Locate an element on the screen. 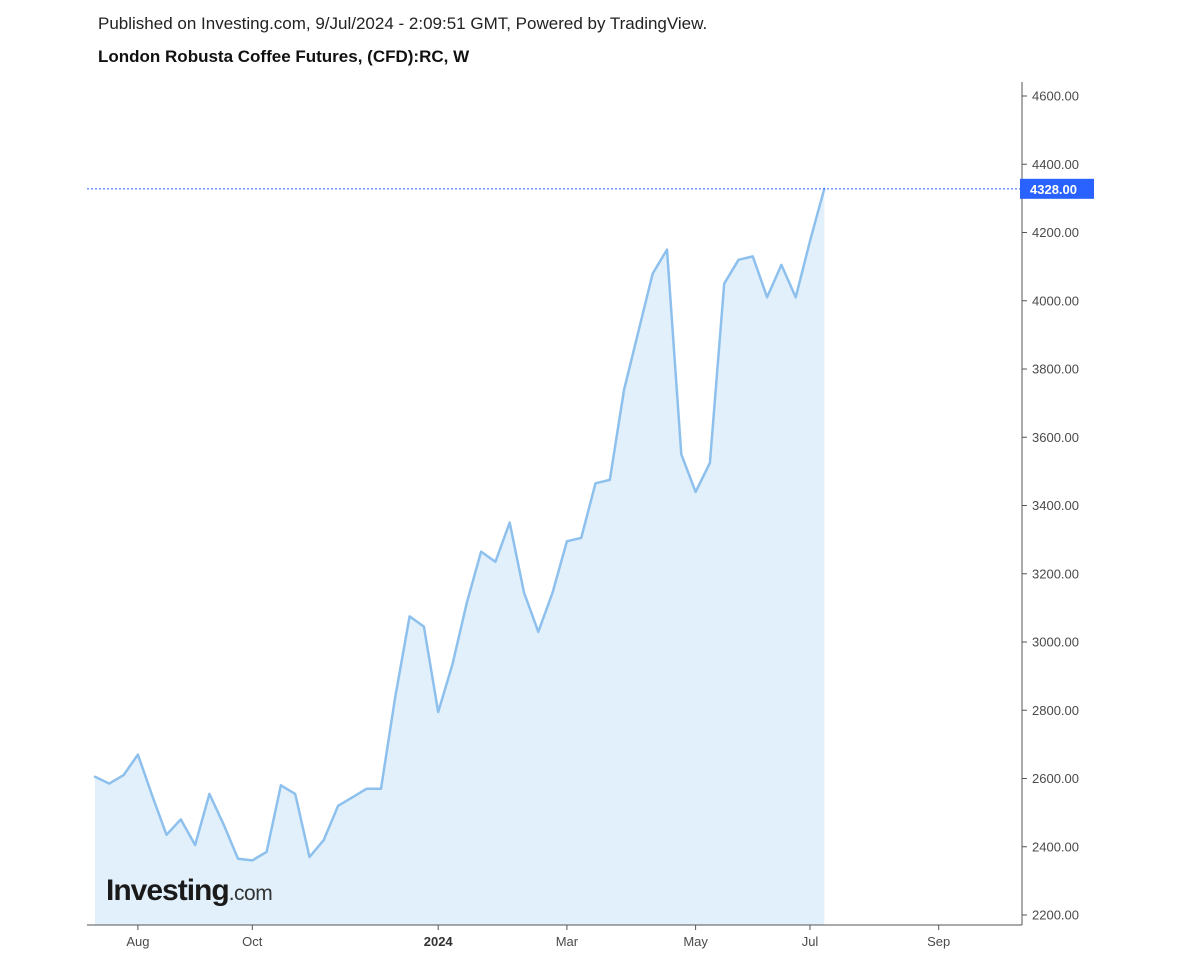 This screenshot has width=1200, height=960. last-price-label: 4328.00 is located at coordinates (1053, 189).